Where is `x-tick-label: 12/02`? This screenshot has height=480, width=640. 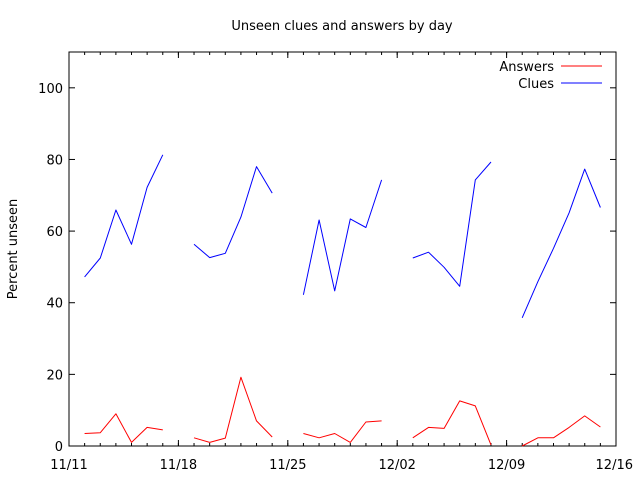 x-tick-label: 12/02 is located at coordinates (396, 465).